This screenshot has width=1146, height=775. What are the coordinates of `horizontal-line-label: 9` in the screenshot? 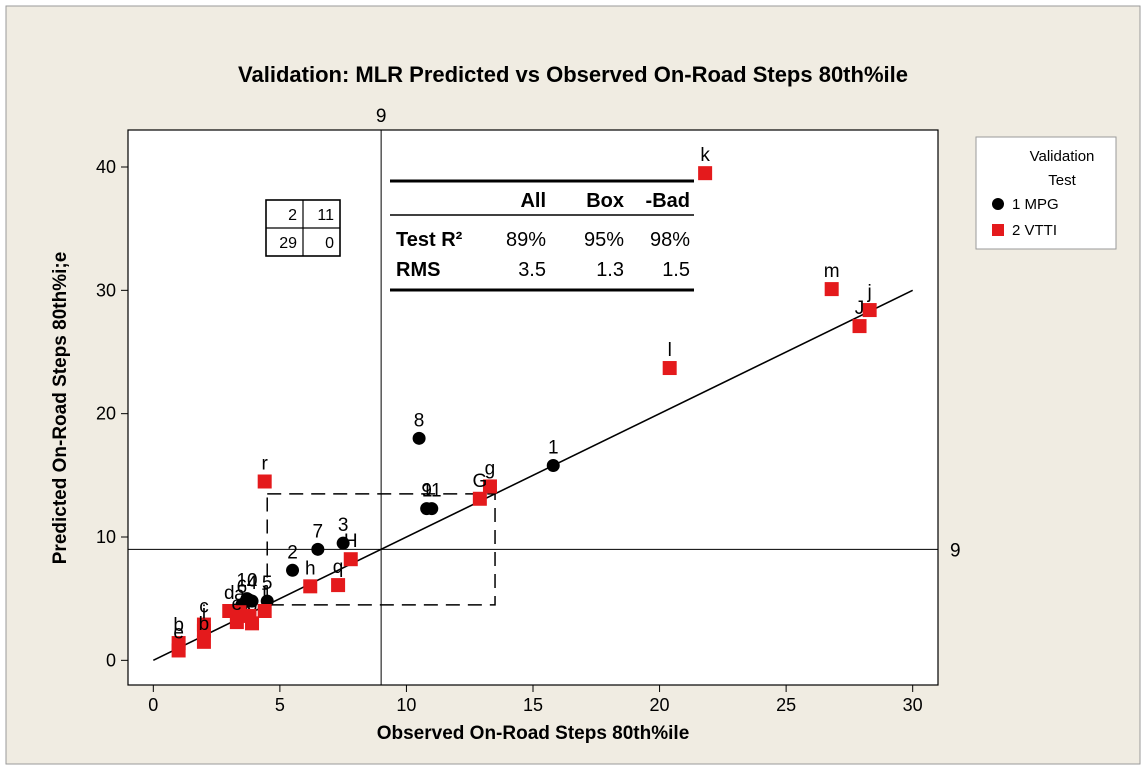 It's located at (955, 550).